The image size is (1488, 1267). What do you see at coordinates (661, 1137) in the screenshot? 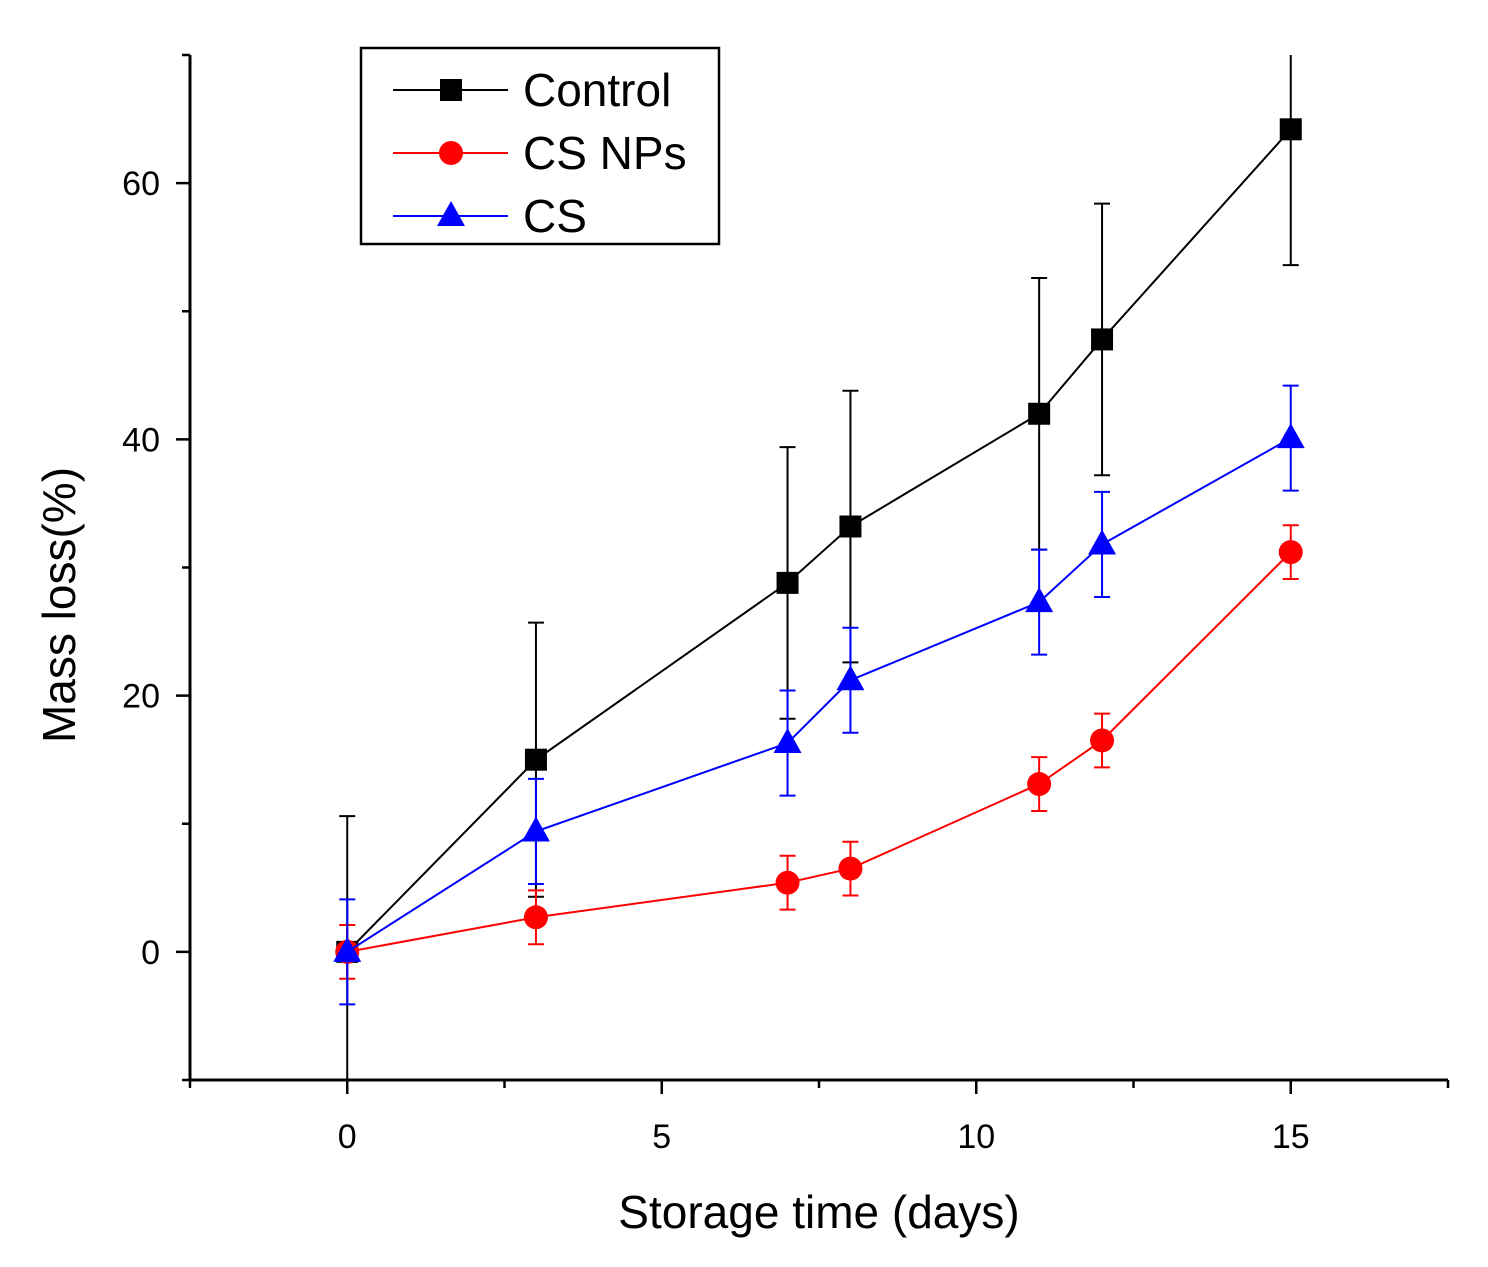
I see `x-tick-label: 5` at bounding box center [661, 1137].